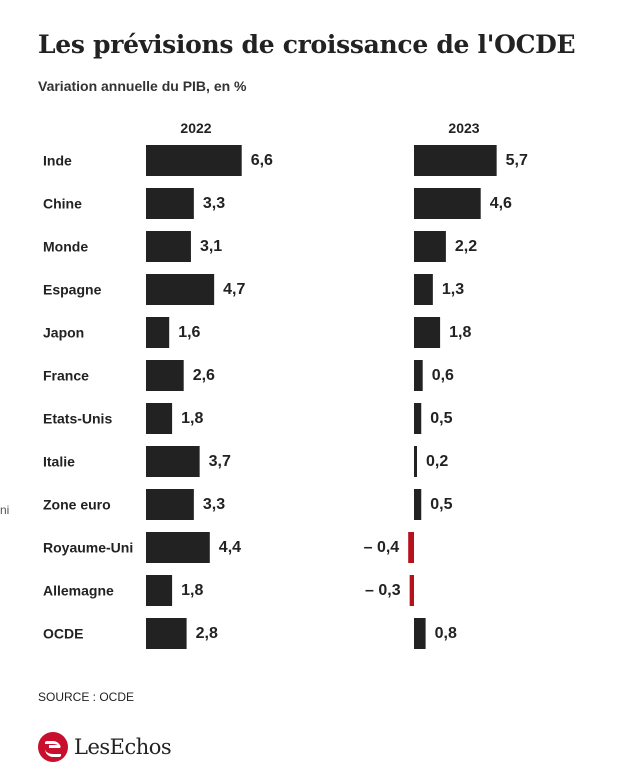 Image resolution: width=620 pixels, height=775 pixels. I want to click on category-label: Etats-Unis, so click(77, 419).